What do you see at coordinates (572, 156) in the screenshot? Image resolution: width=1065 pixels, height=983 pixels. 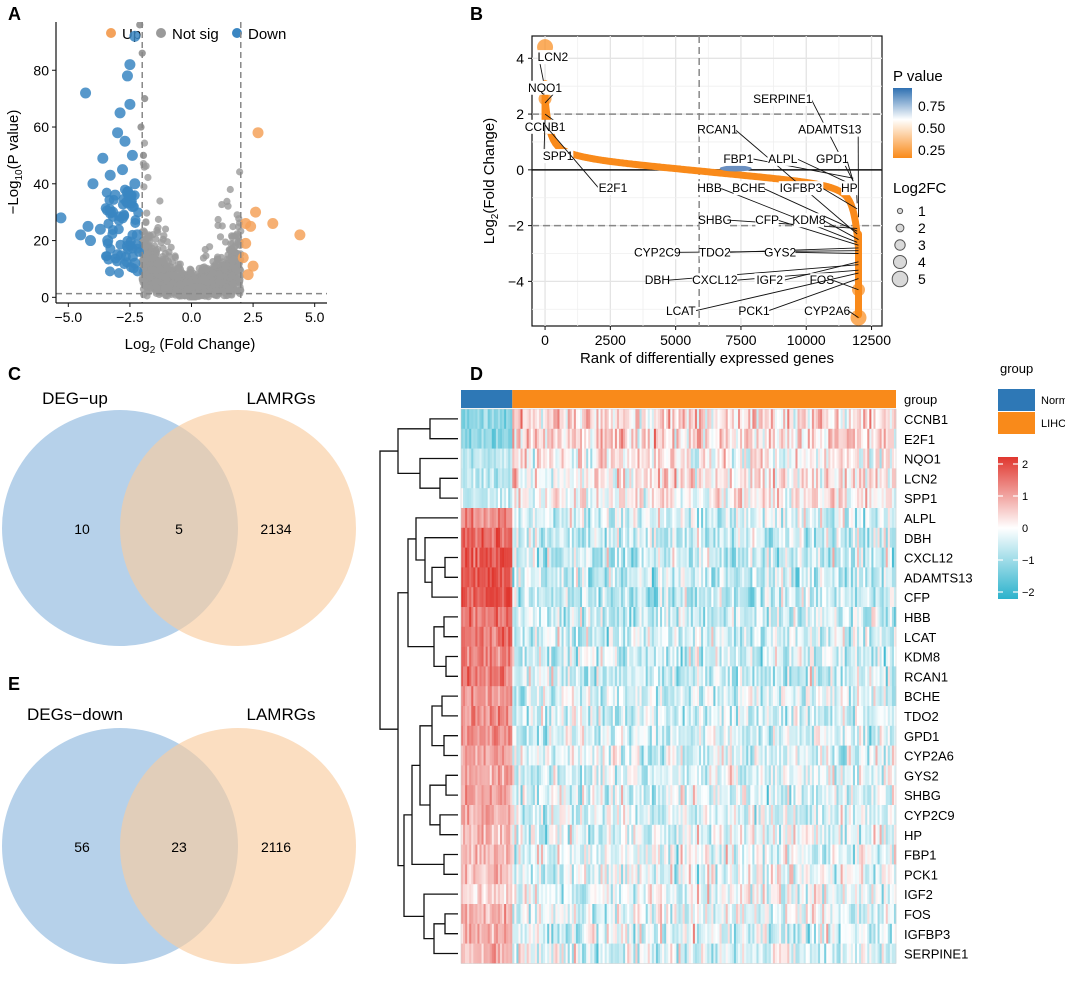 I see `label-leader-line` at bounding box center [572, 156].